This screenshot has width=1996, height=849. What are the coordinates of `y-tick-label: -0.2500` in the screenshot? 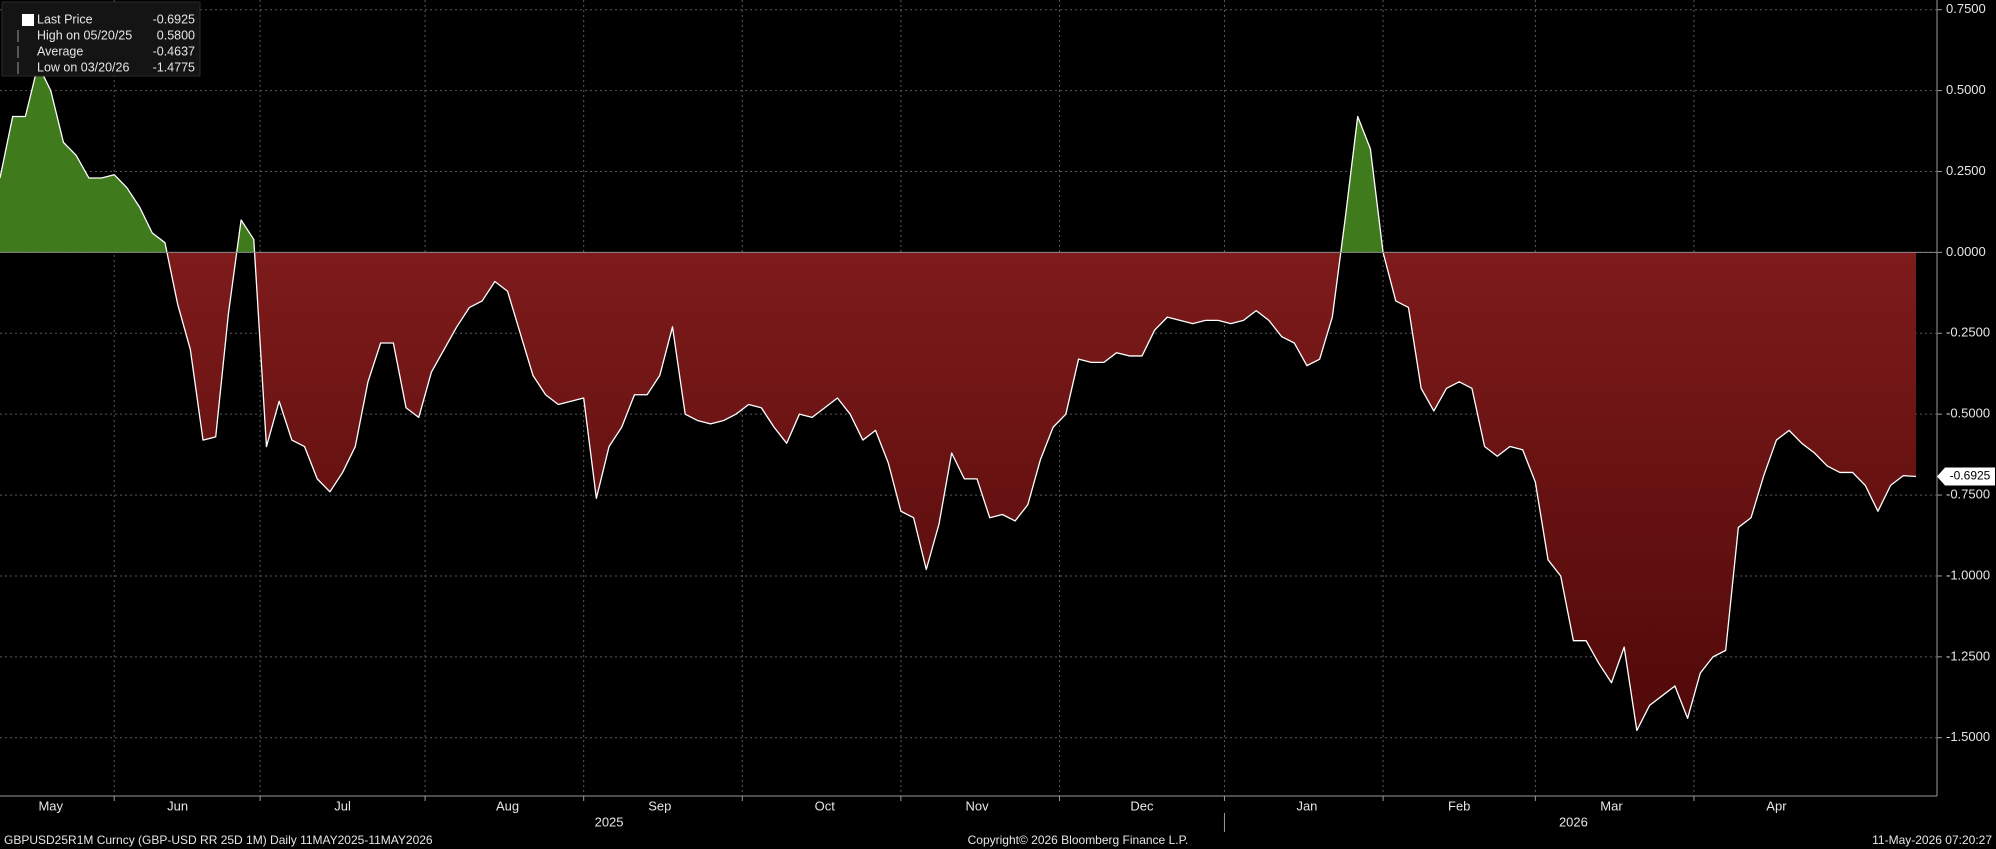 It's located at (1968, 332).